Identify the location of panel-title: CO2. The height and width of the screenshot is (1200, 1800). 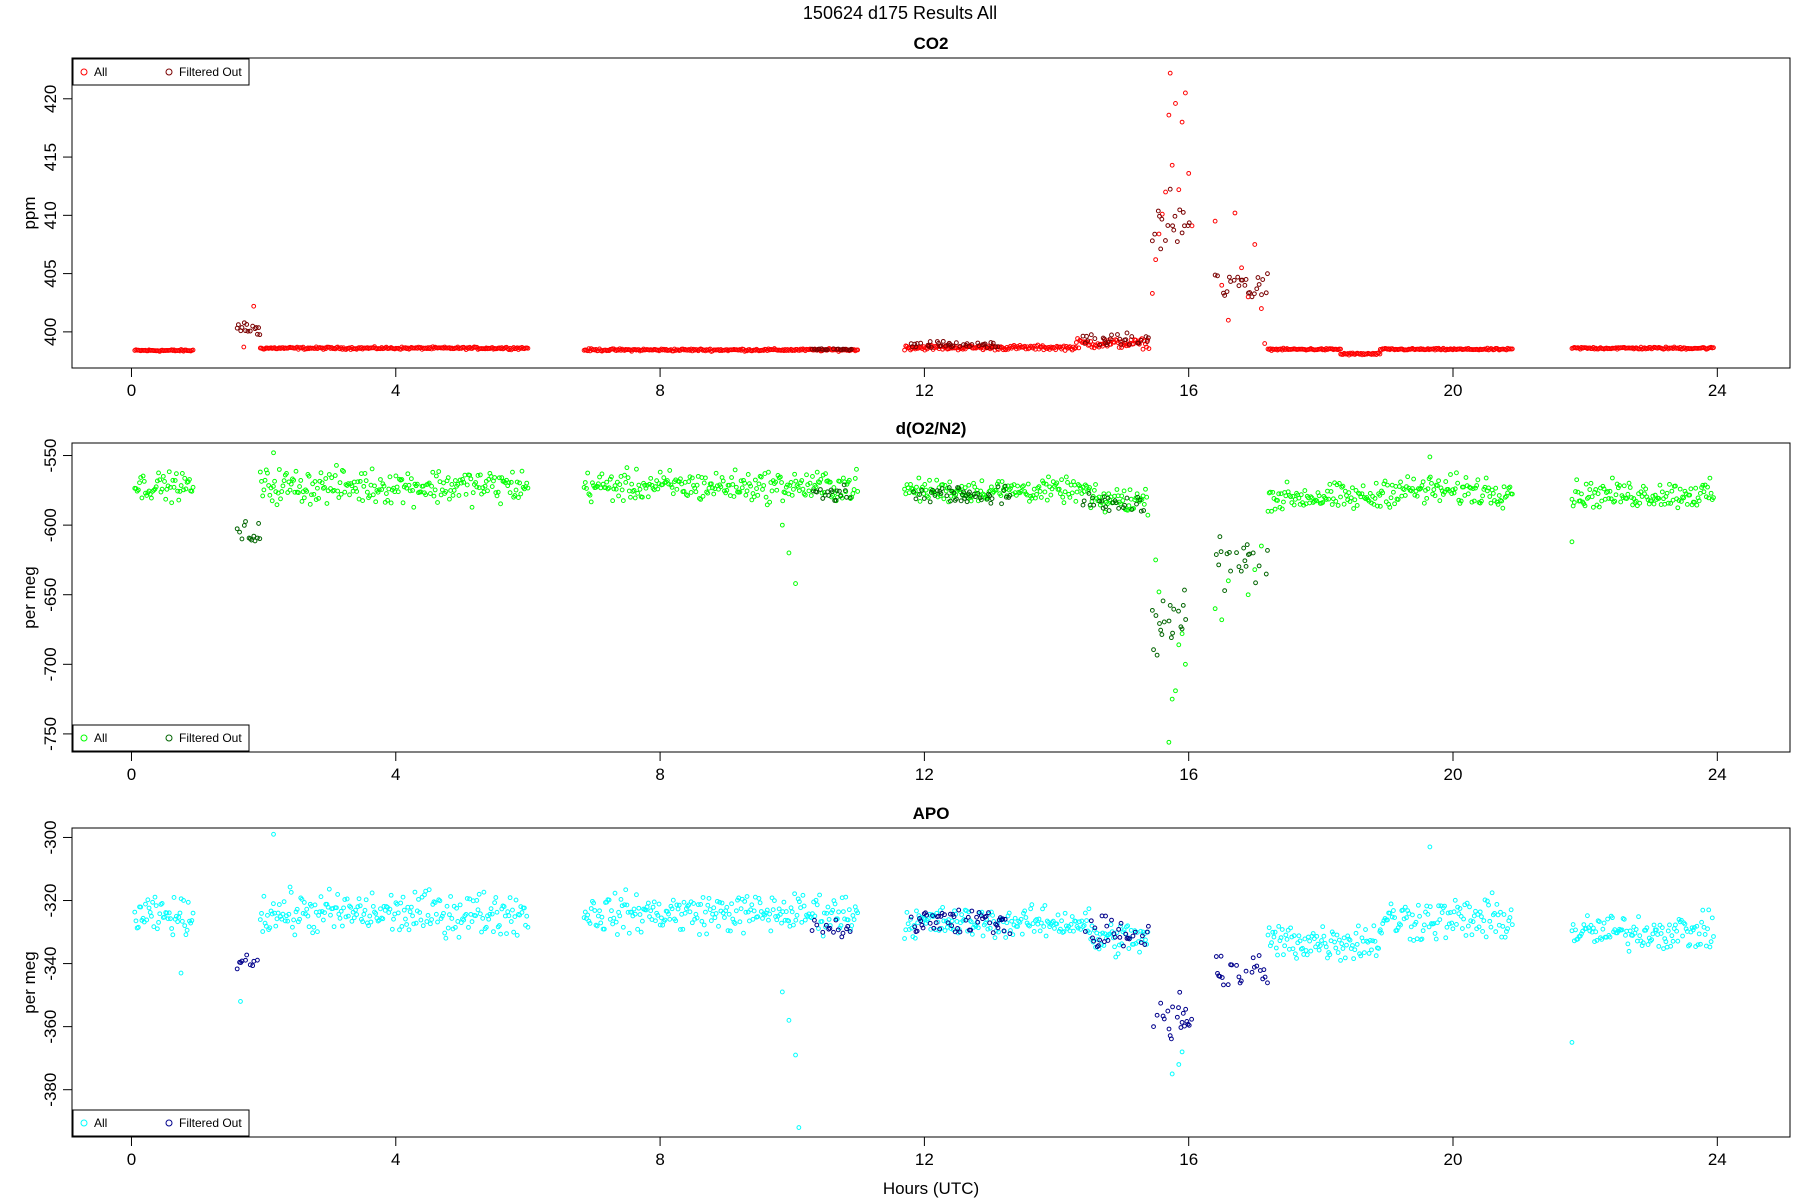
(931, 43).